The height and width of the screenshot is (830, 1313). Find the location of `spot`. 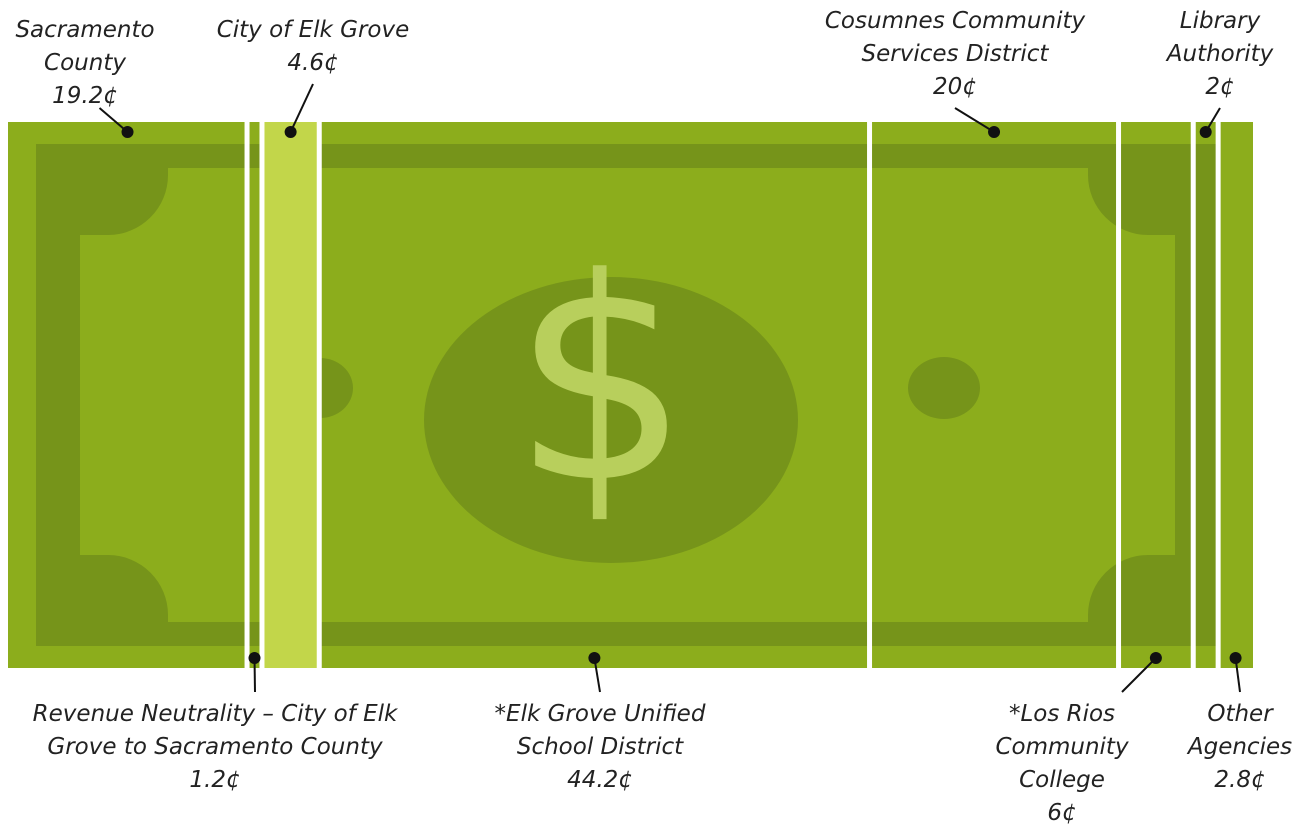

spot is located at coordinates (944, 388).